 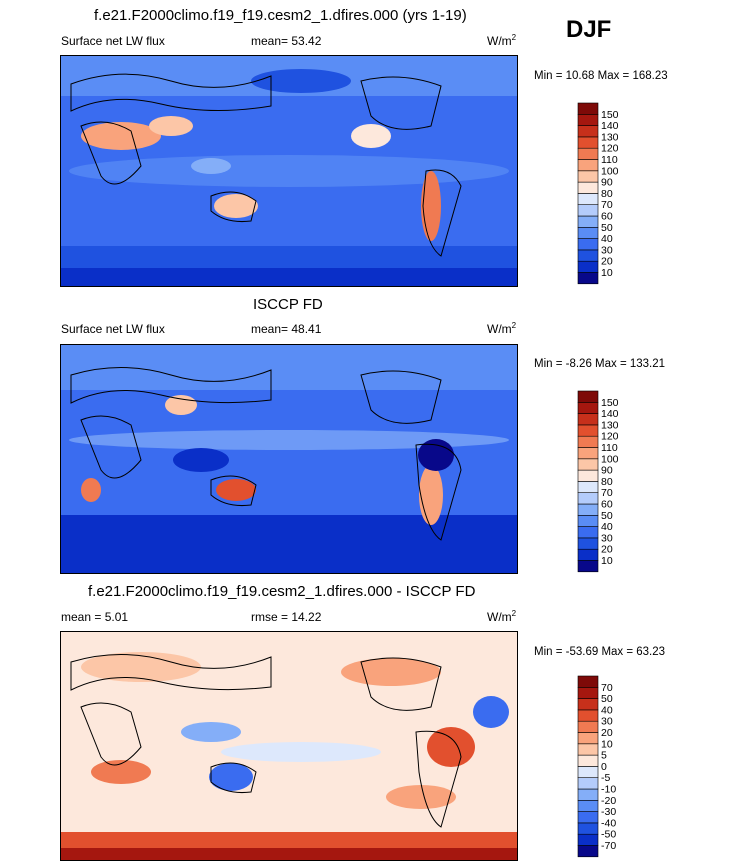 What do you see at coordinates (607, 766) in the screenshot?
I see `panel-3-colorbar: -70 -50 -40 -30 -20 -10 -5 0 5 10 20 30 40 50 70` at bounding box center [607, 766].